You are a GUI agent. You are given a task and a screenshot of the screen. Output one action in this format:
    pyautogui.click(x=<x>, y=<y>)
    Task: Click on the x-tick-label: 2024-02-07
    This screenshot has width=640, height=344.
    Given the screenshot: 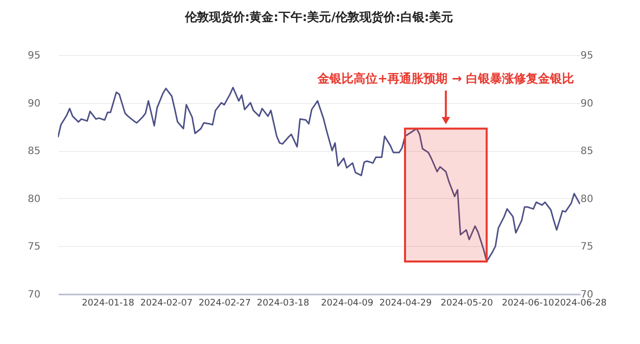 What is the action you would take?
    pyautogui.click(x=166, y=303)
    